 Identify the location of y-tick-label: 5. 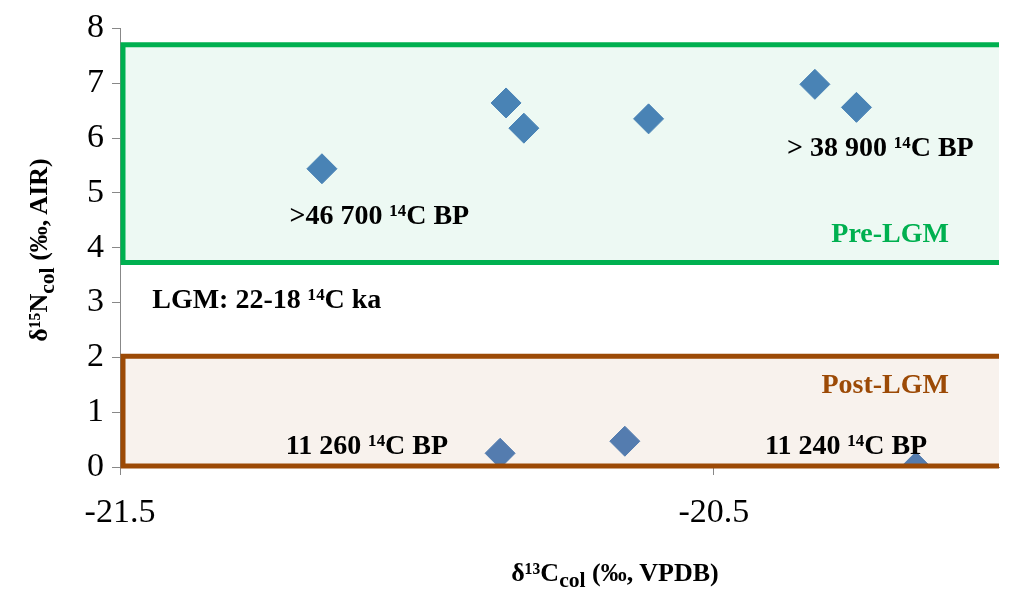
(95, 190).